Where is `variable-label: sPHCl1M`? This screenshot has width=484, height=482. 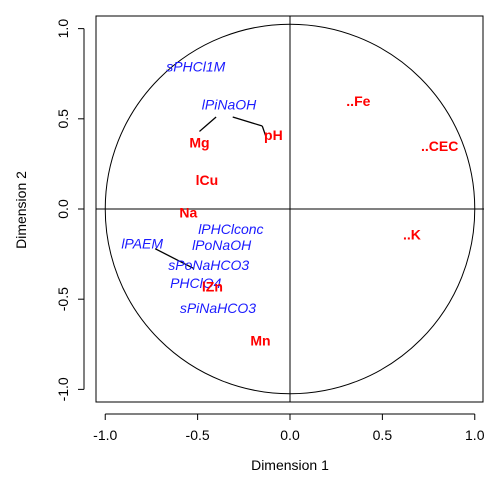
variable-label: sPHCl1M is located at coordinates (195, 67).